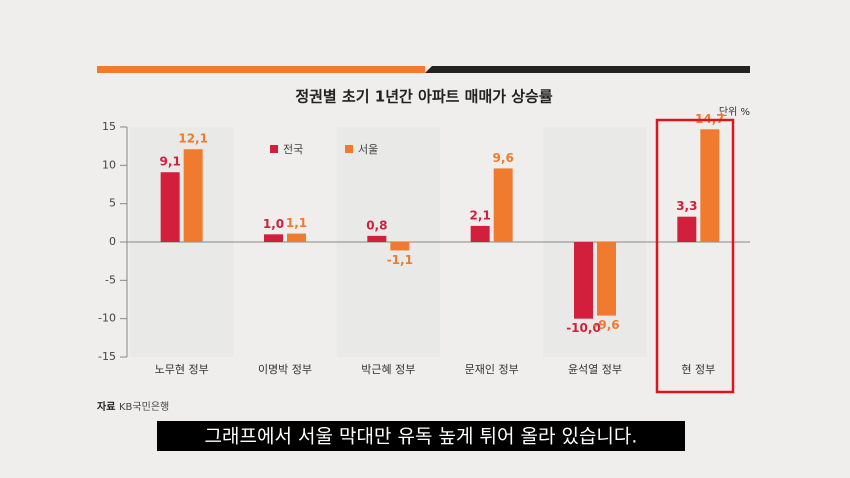  Describe the element at coordinates (388, 369) in the screenshot. I see `x-tick-label: 박근혜 정부` at that location.